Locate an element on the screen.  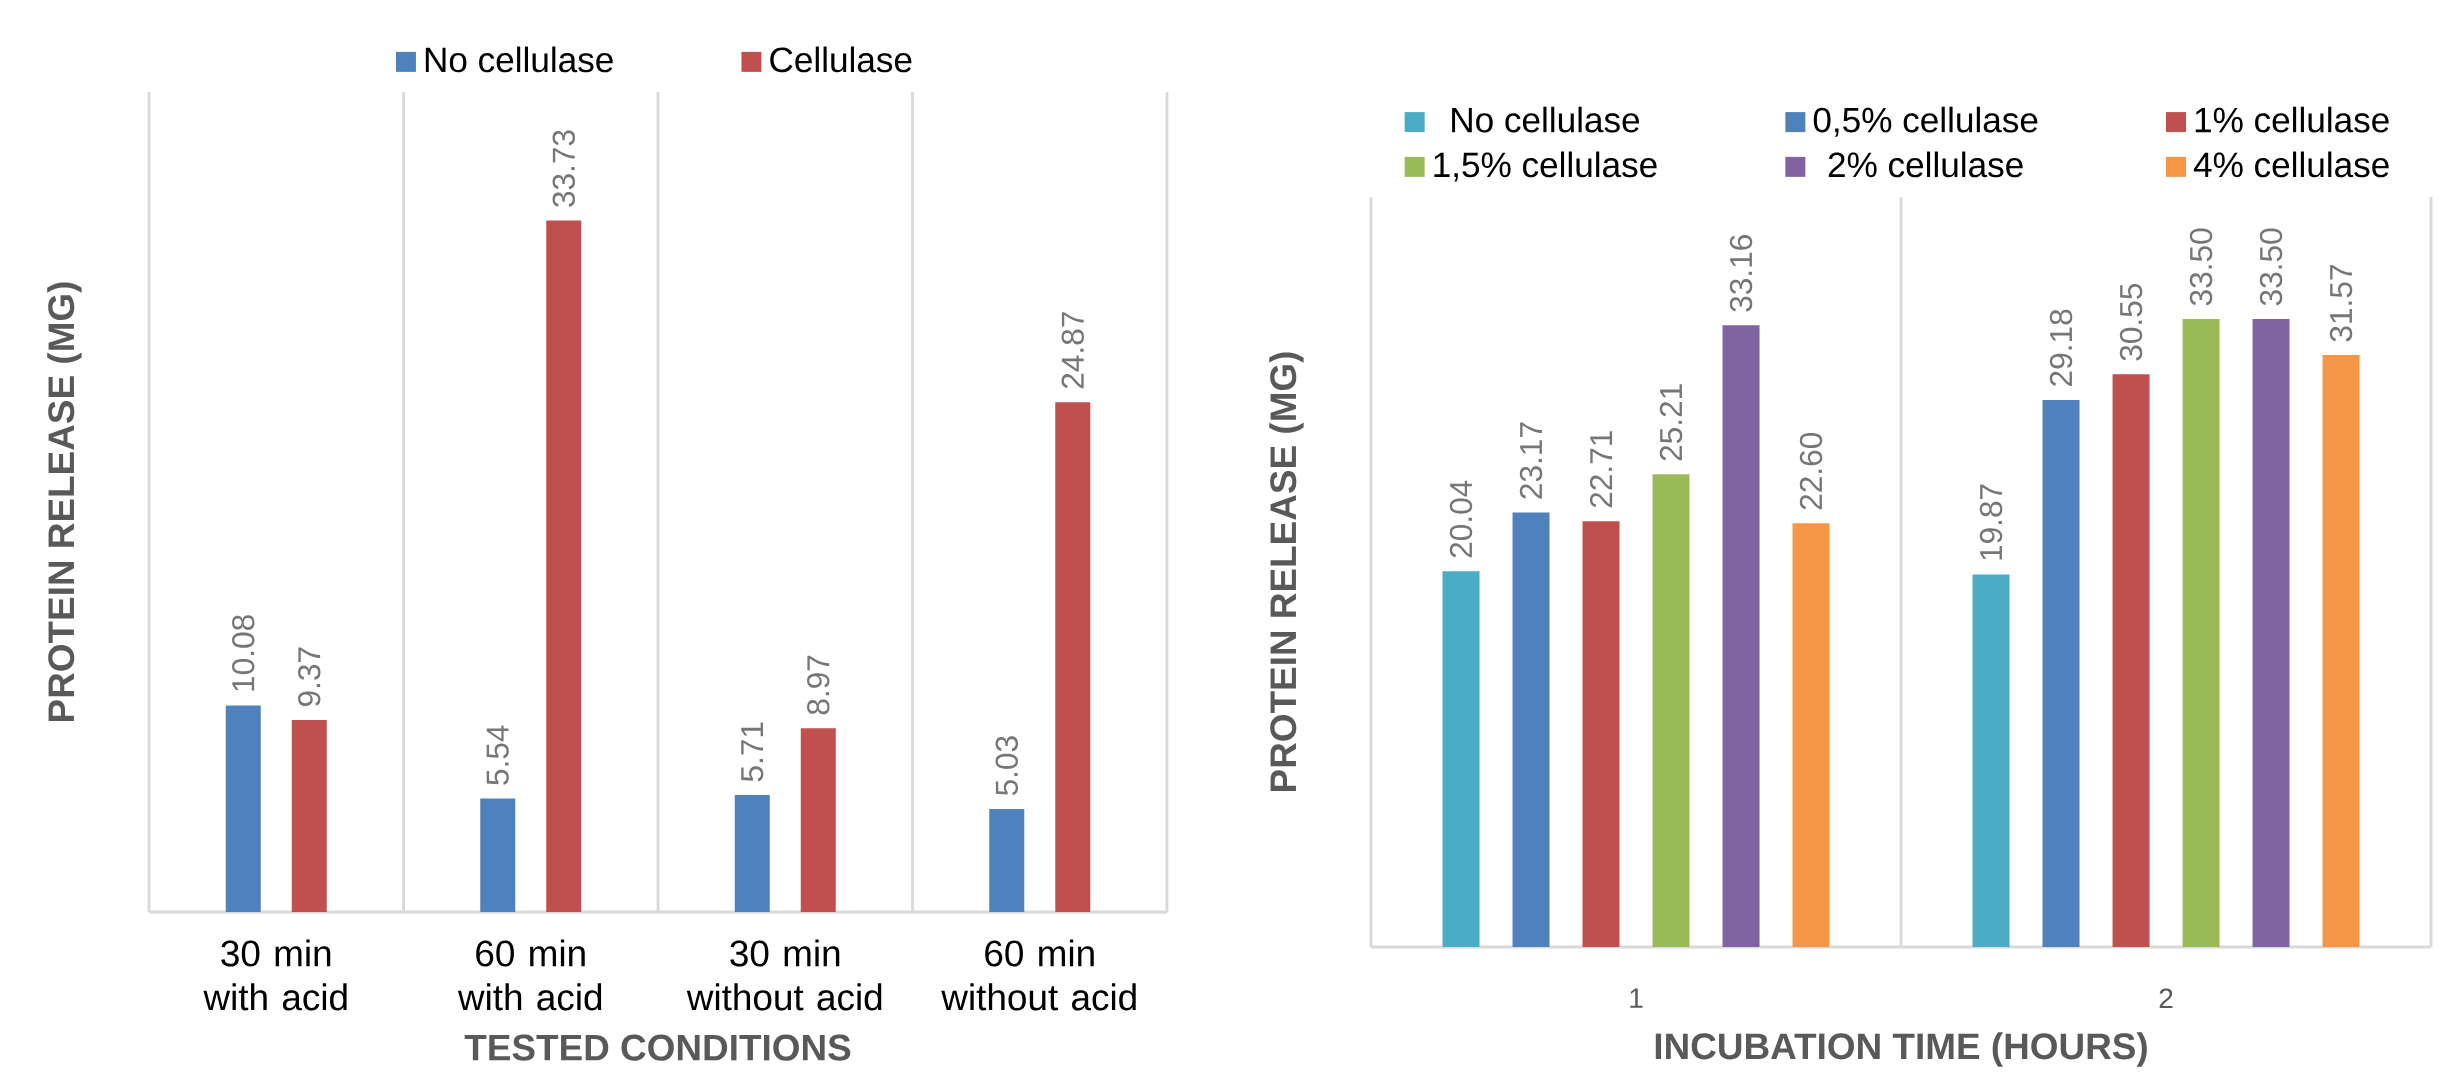
data-label: 31.57 is located at coordinates (2341, 303).